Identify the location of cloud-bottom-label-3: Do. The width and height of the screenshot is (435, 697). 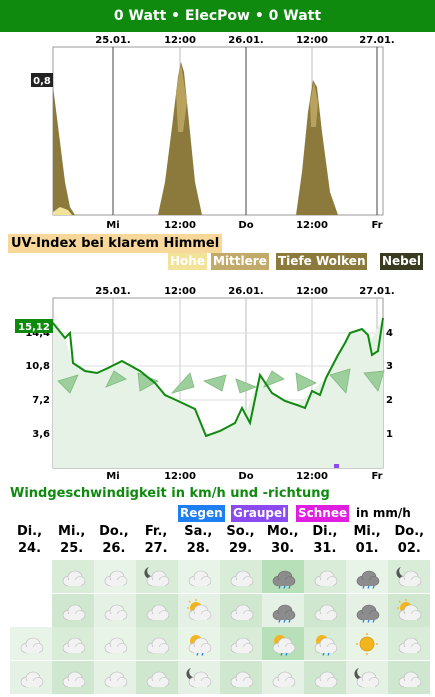
(245, 225).